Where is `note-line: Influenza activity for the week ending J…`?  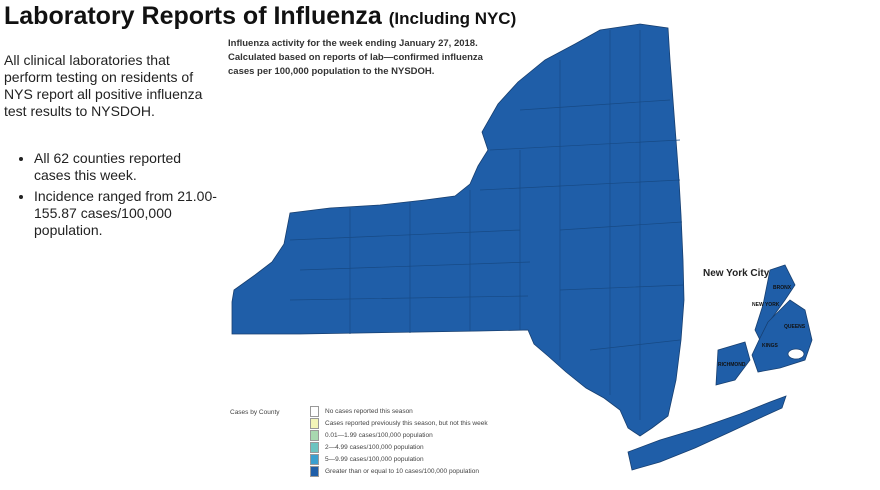 note-line: Influenza activity for the week ending J… is located at coordinates (353, 43).